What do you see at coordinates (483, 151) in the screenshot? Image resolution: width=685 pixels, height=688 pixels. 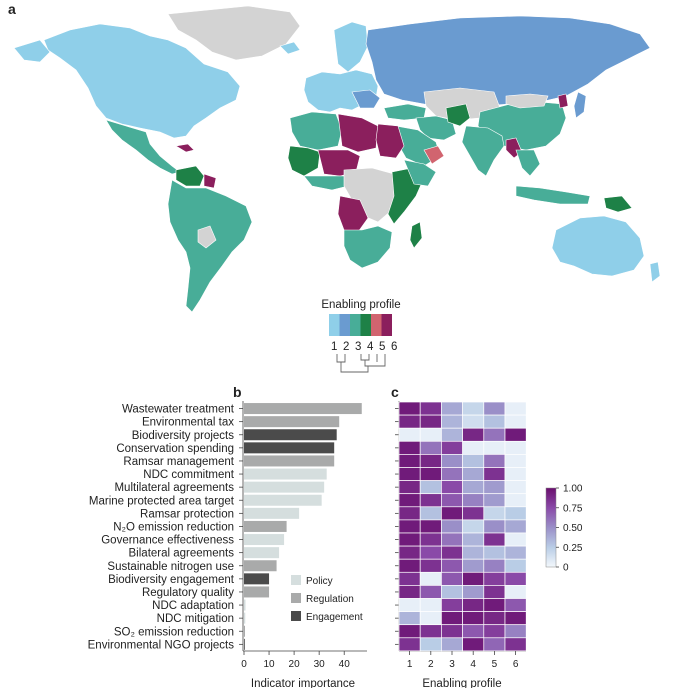 I see `map-region-india` at bounding box center [483, 151].